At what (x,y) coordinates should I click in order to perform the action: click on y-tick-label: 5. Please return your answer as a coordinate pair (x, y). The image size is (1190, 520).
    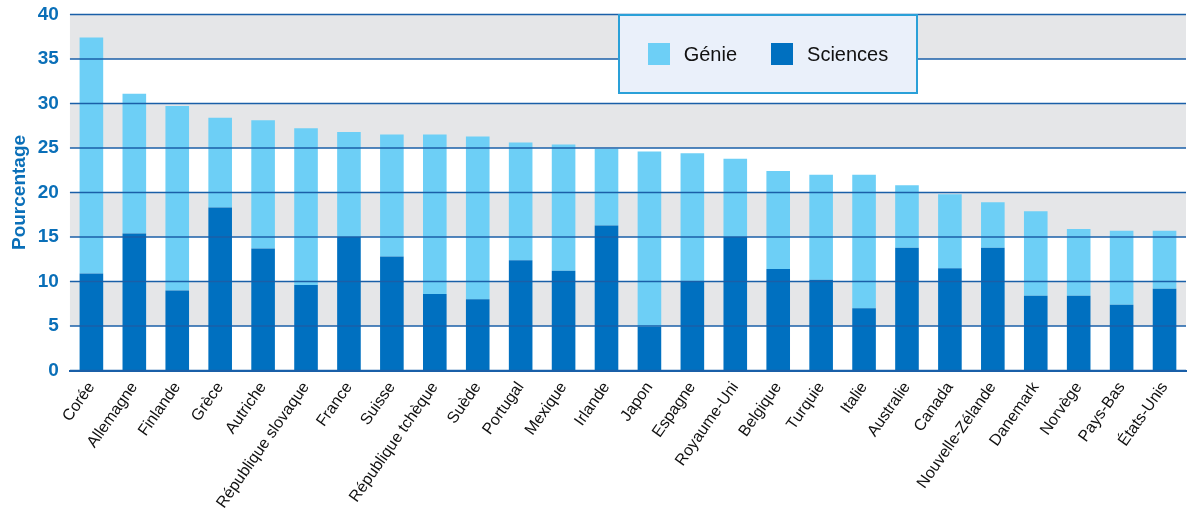
    Looking at the image, I should click on (54, 325).